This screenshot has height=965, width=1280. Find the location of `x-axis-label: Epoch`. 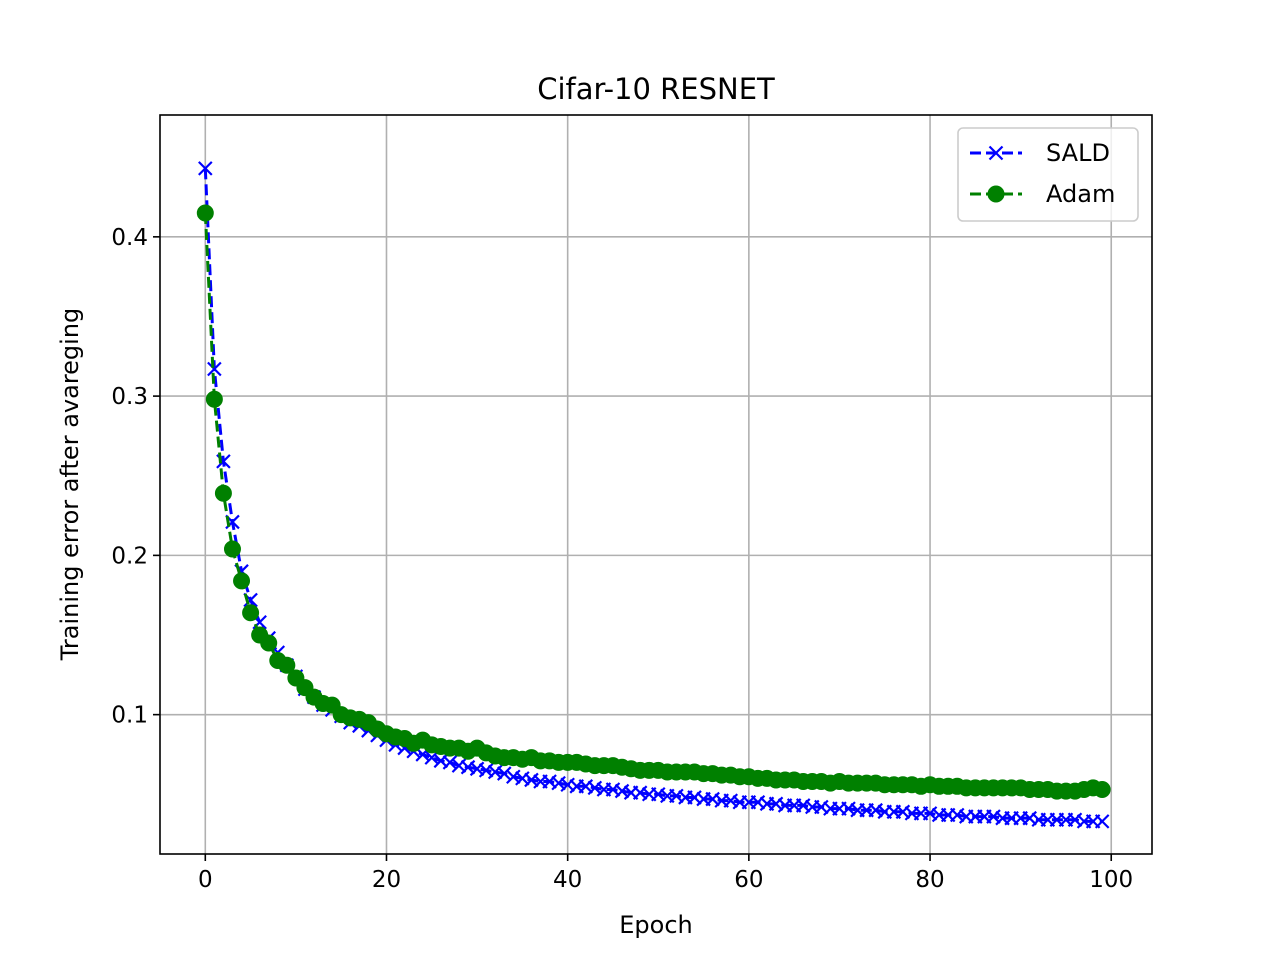

x-axis-label: Epoch is located at coordinates (656, 925).